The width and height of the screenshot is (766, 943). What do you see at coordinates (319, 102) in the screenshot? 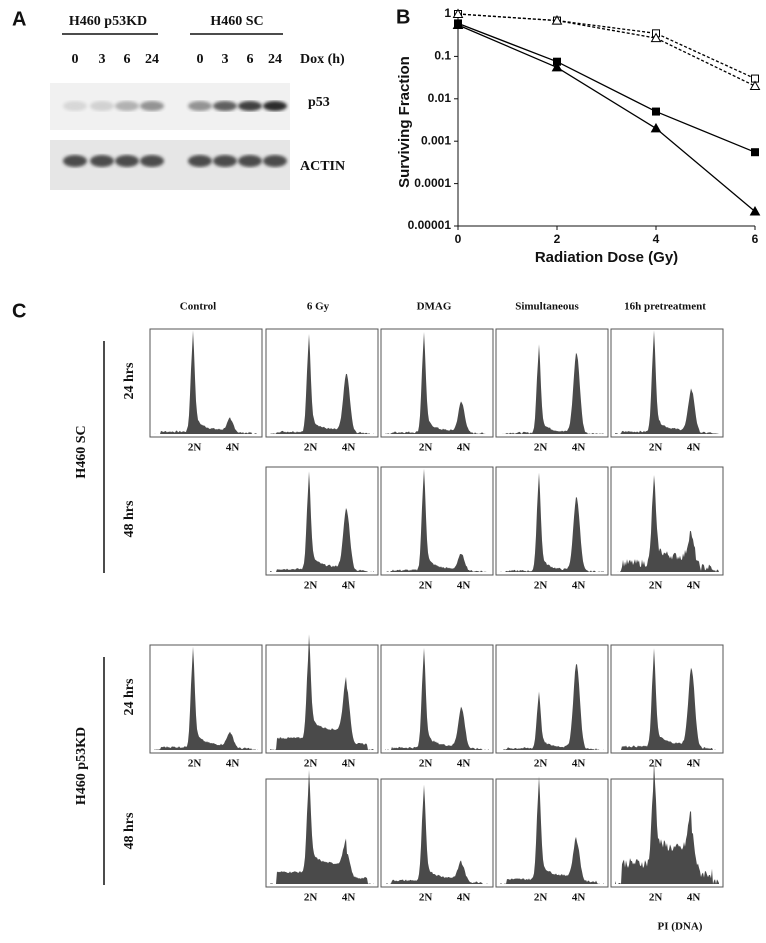
I see `band-label: p53` at bounding box center [319, 102].